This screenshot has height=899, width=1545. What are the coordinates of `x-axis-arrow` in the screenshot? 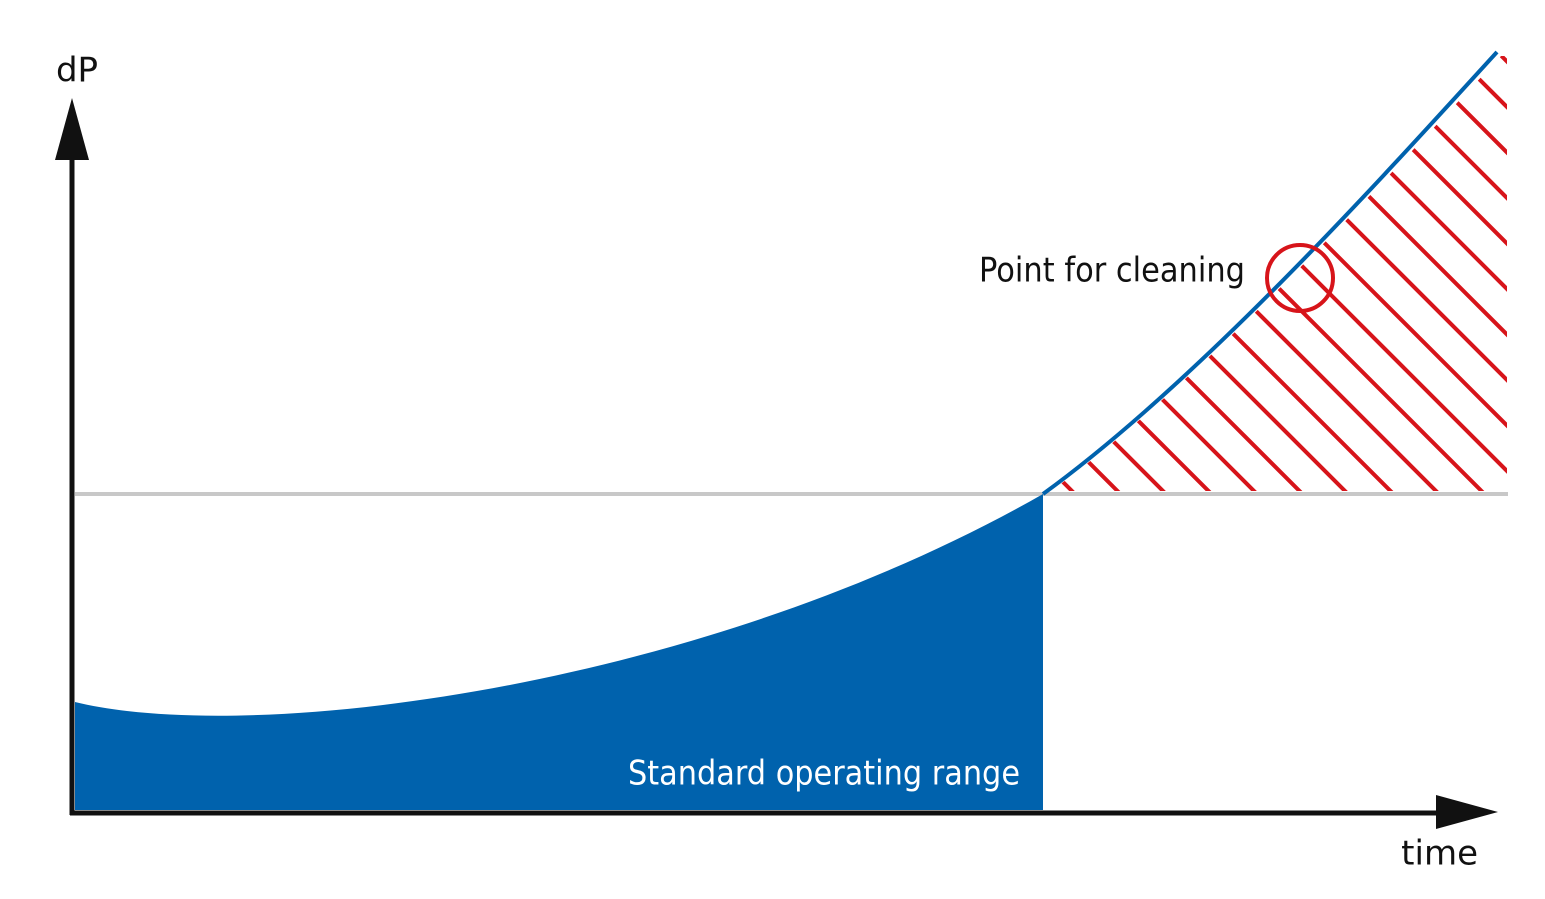 It's located at (1467, 812).